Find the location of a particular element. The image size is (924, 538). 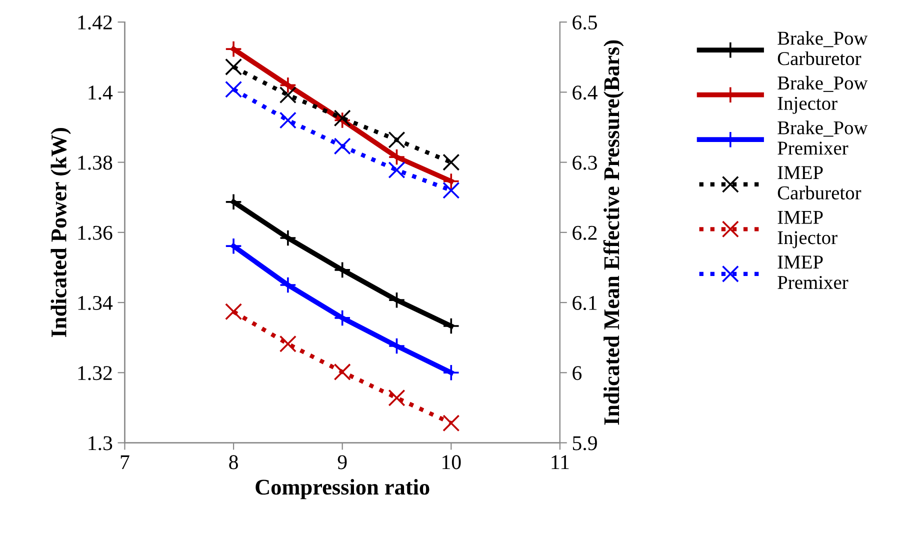

y-tick-label: 1.32 is located at coordinates (95, 373).